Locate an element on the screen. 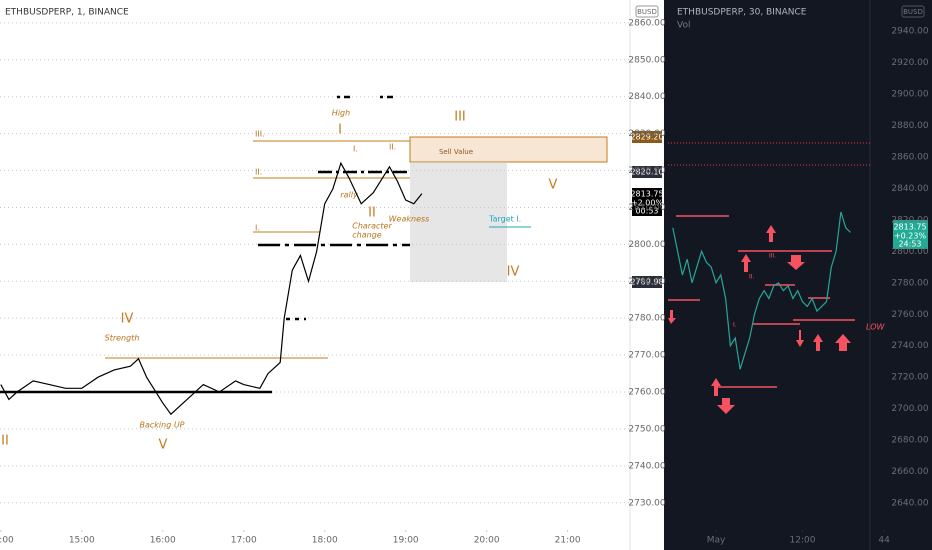  zone-label: Sell Value is located at coordinates (456, 152).